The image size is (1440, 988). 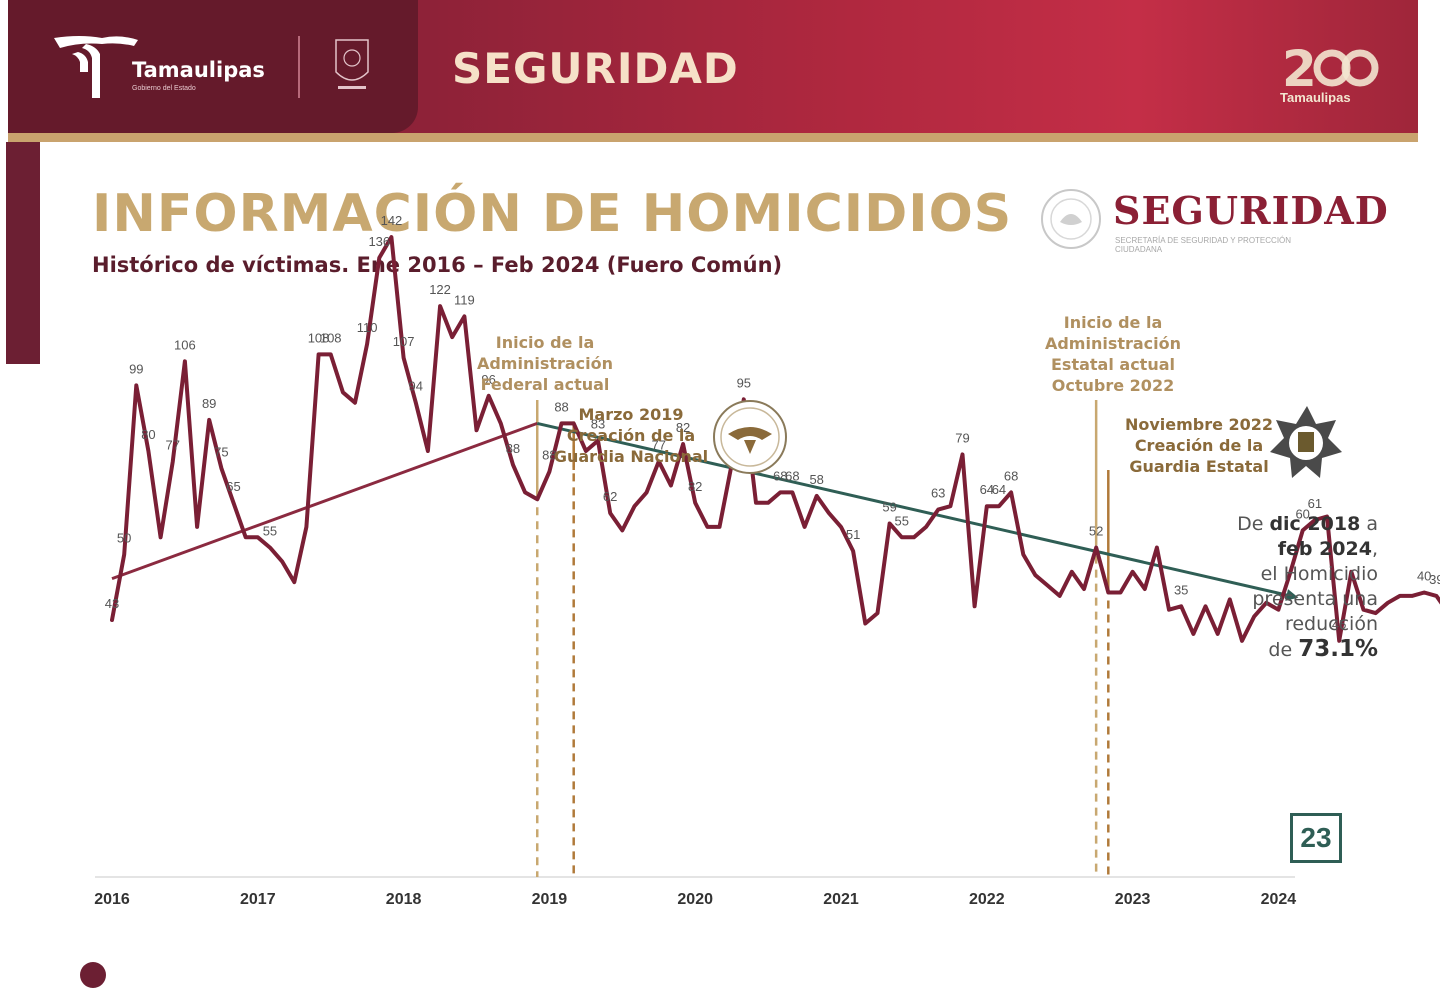 What do you see at coordinates (1434, 579) in the screenshot?
I see `point-label: 39` at bounding box center [1434, 579].